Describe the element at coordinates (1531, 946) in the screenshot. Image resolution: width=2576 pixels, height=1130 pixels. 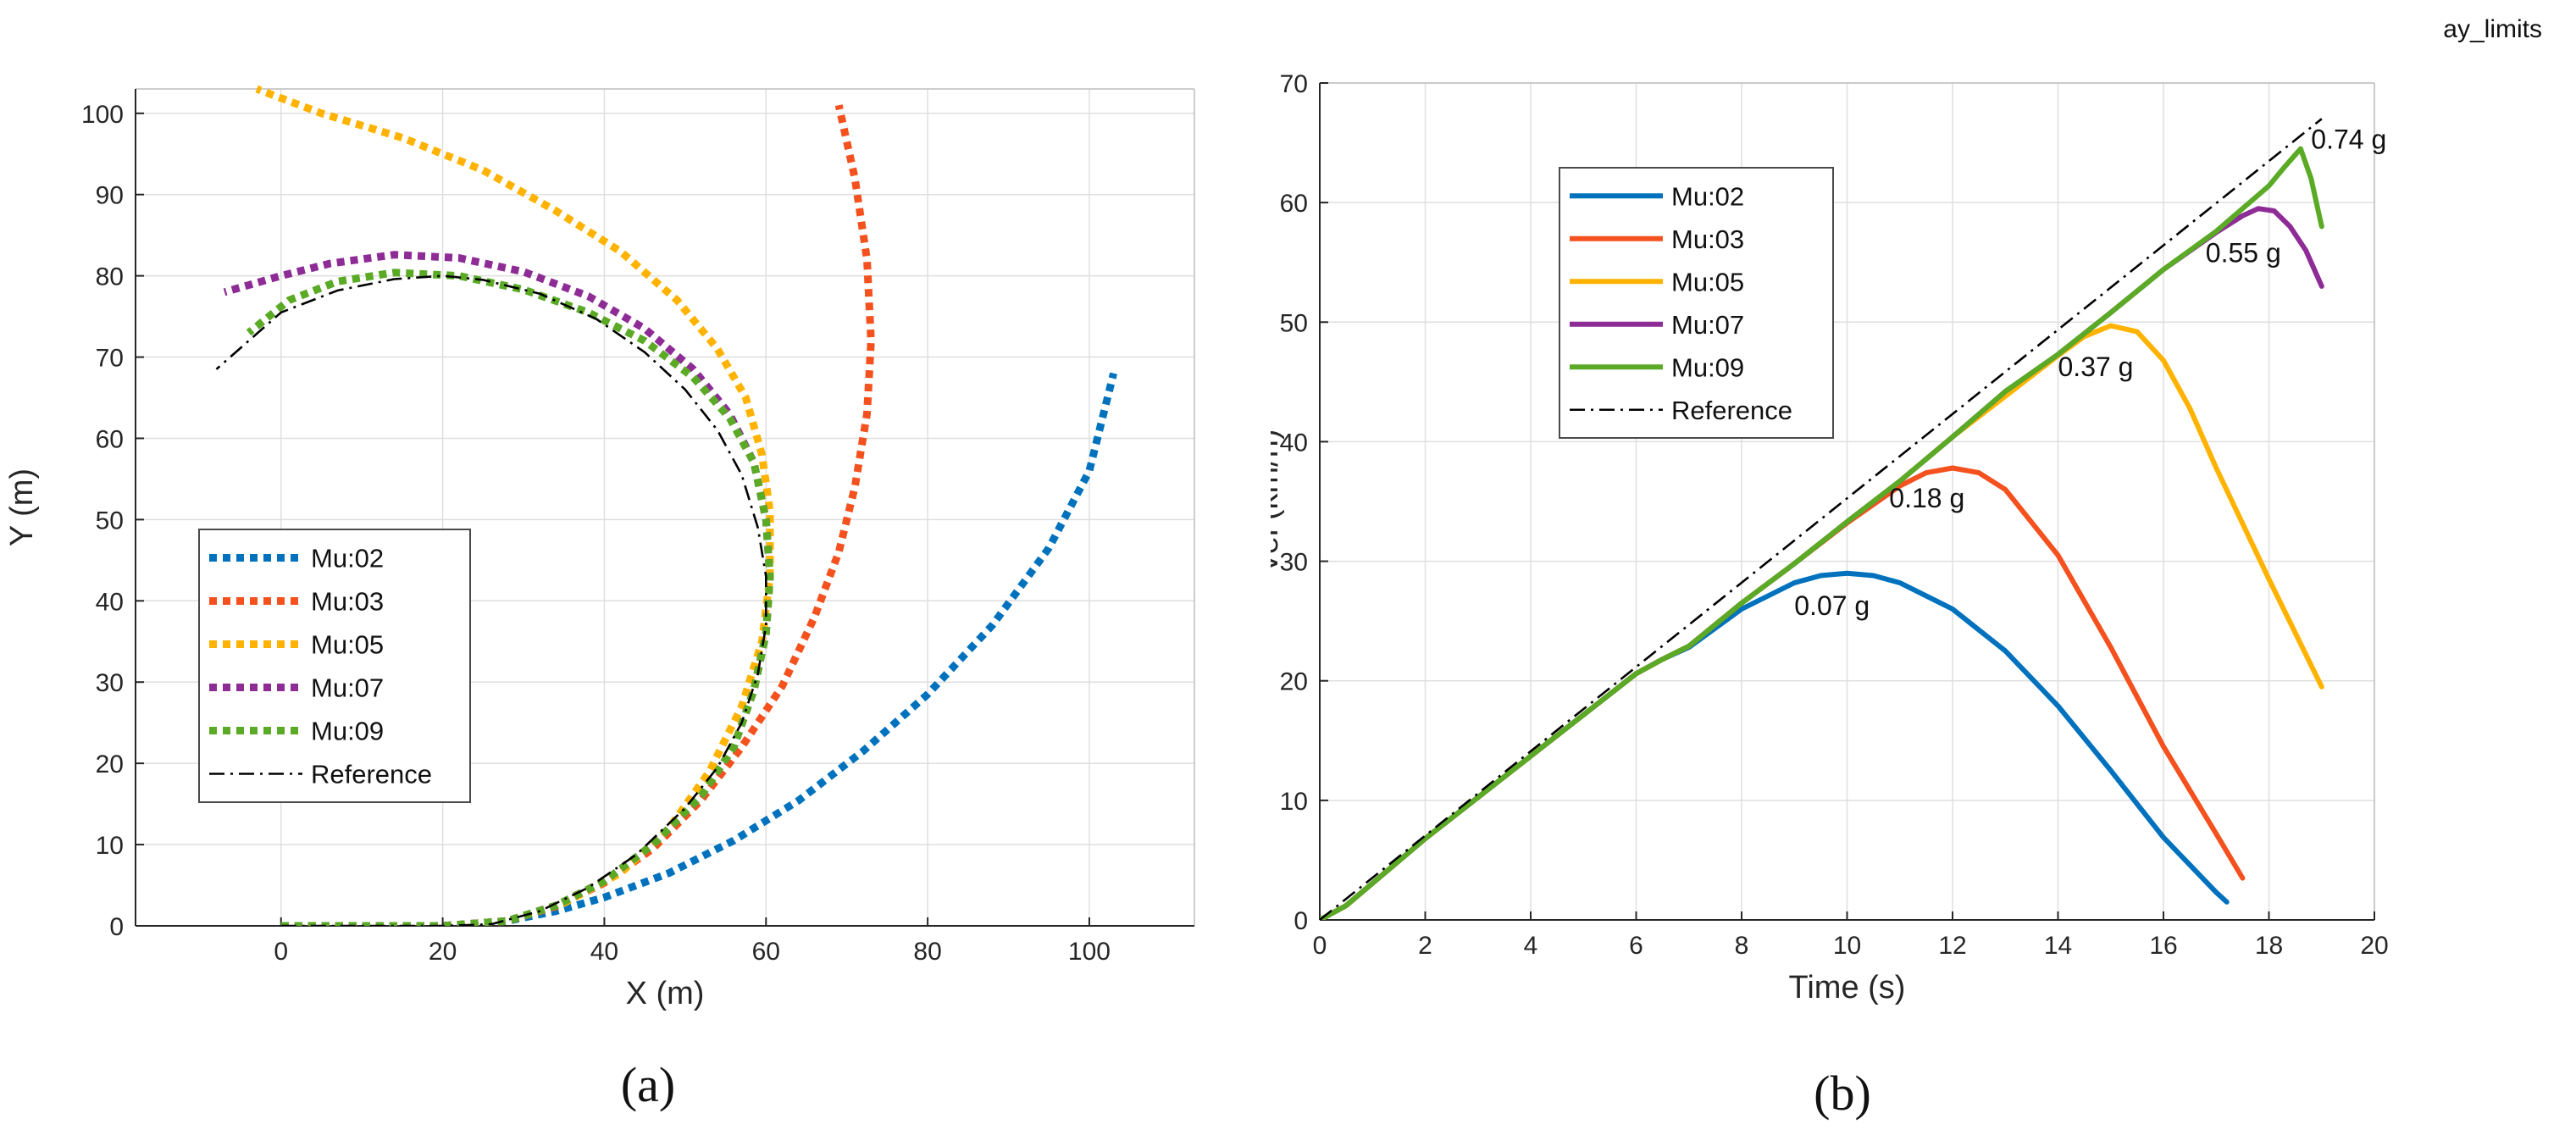
I see `x-tick-label: 4` at that location.